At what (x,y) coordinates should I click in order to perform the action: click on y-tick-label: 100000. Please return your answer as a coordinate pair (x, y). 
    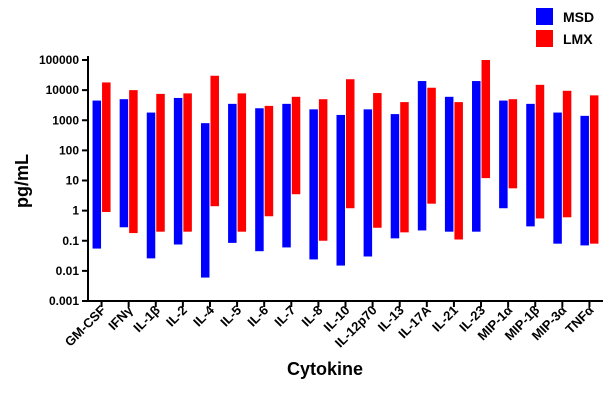
    Looking at the image, I should click on (59, 60).